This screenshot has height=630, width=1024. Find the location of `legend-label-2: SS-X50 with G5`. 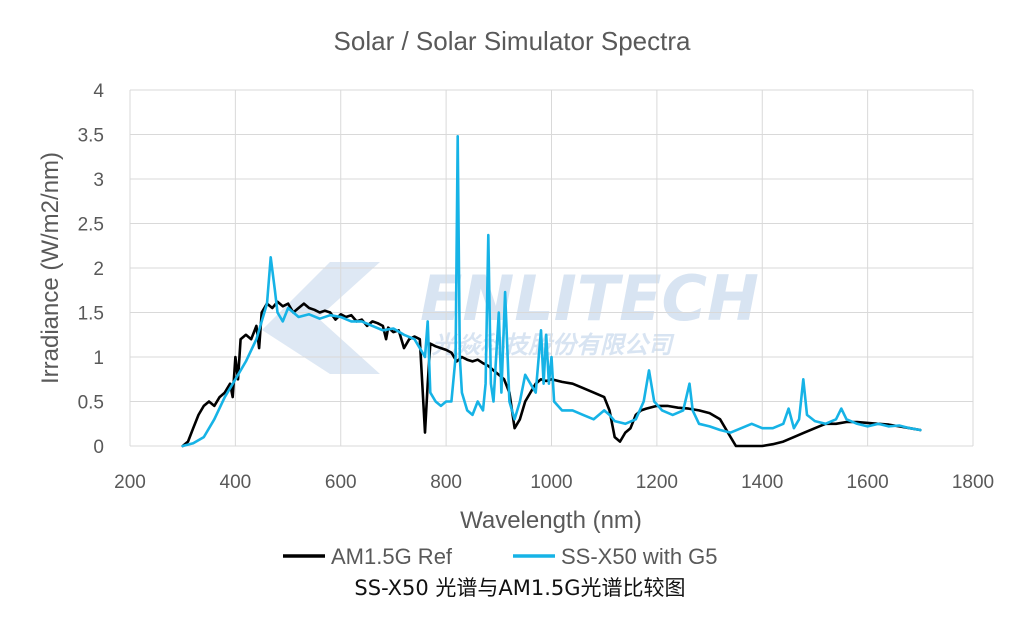

legend-label-2: SS-X50 with G5 is located at coordinates (639, 556).